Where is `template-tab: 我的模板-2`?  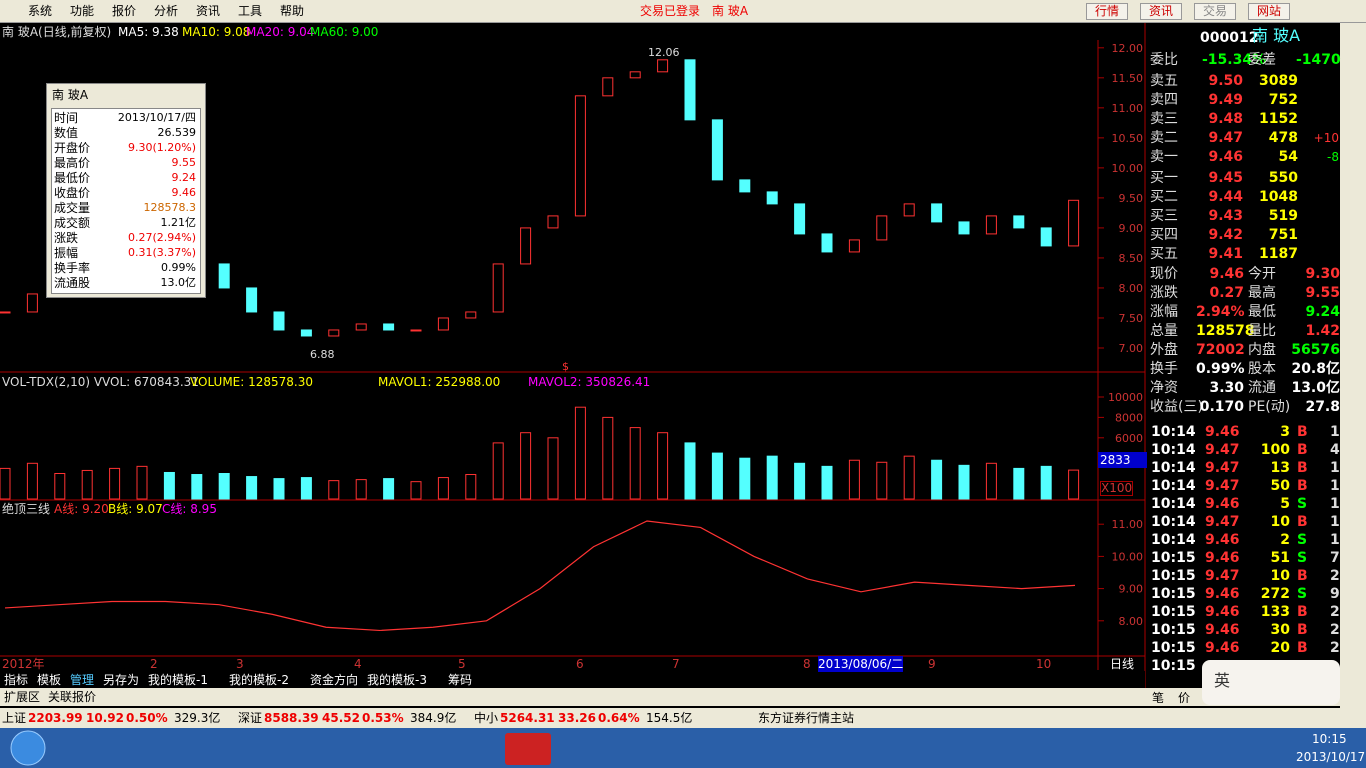 template-tab: 我的模板-2 is located at coordinates (259, 680).